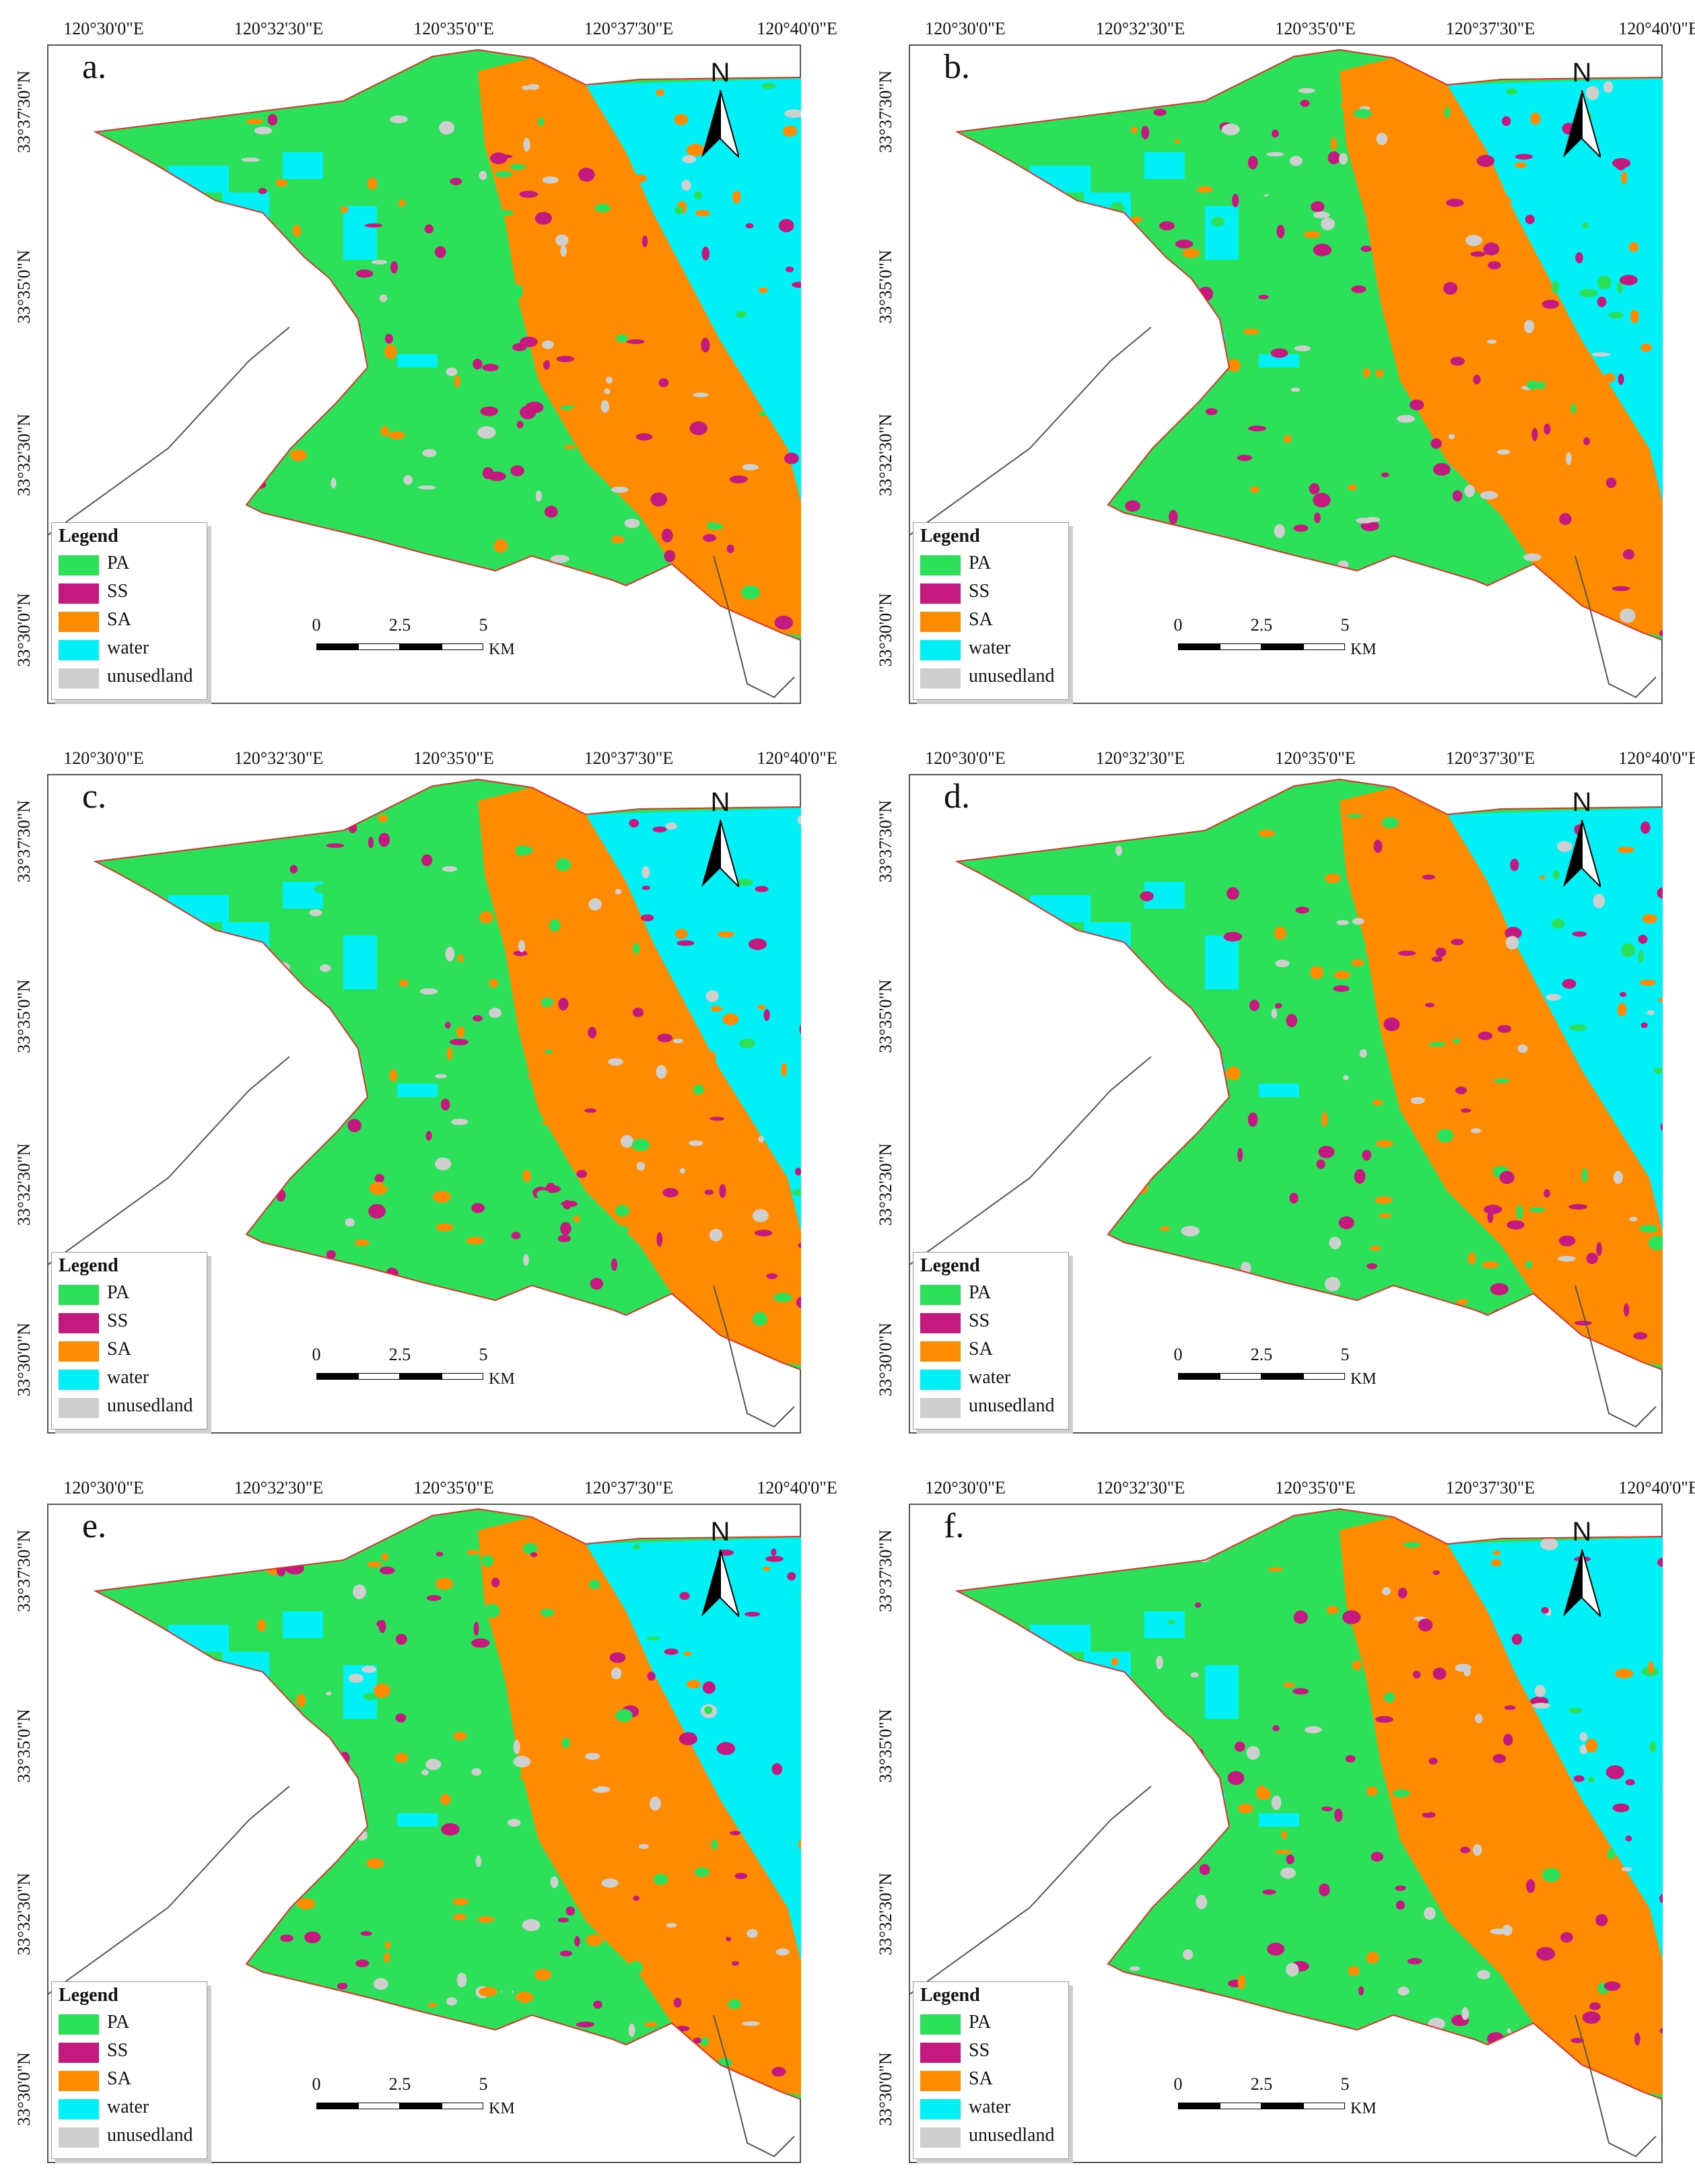 The width and height of the screenshot is (1695, 2184). Describe the element at coordinates (119, 1349) in the screenshot. I see `legend-label: SA` at that location.